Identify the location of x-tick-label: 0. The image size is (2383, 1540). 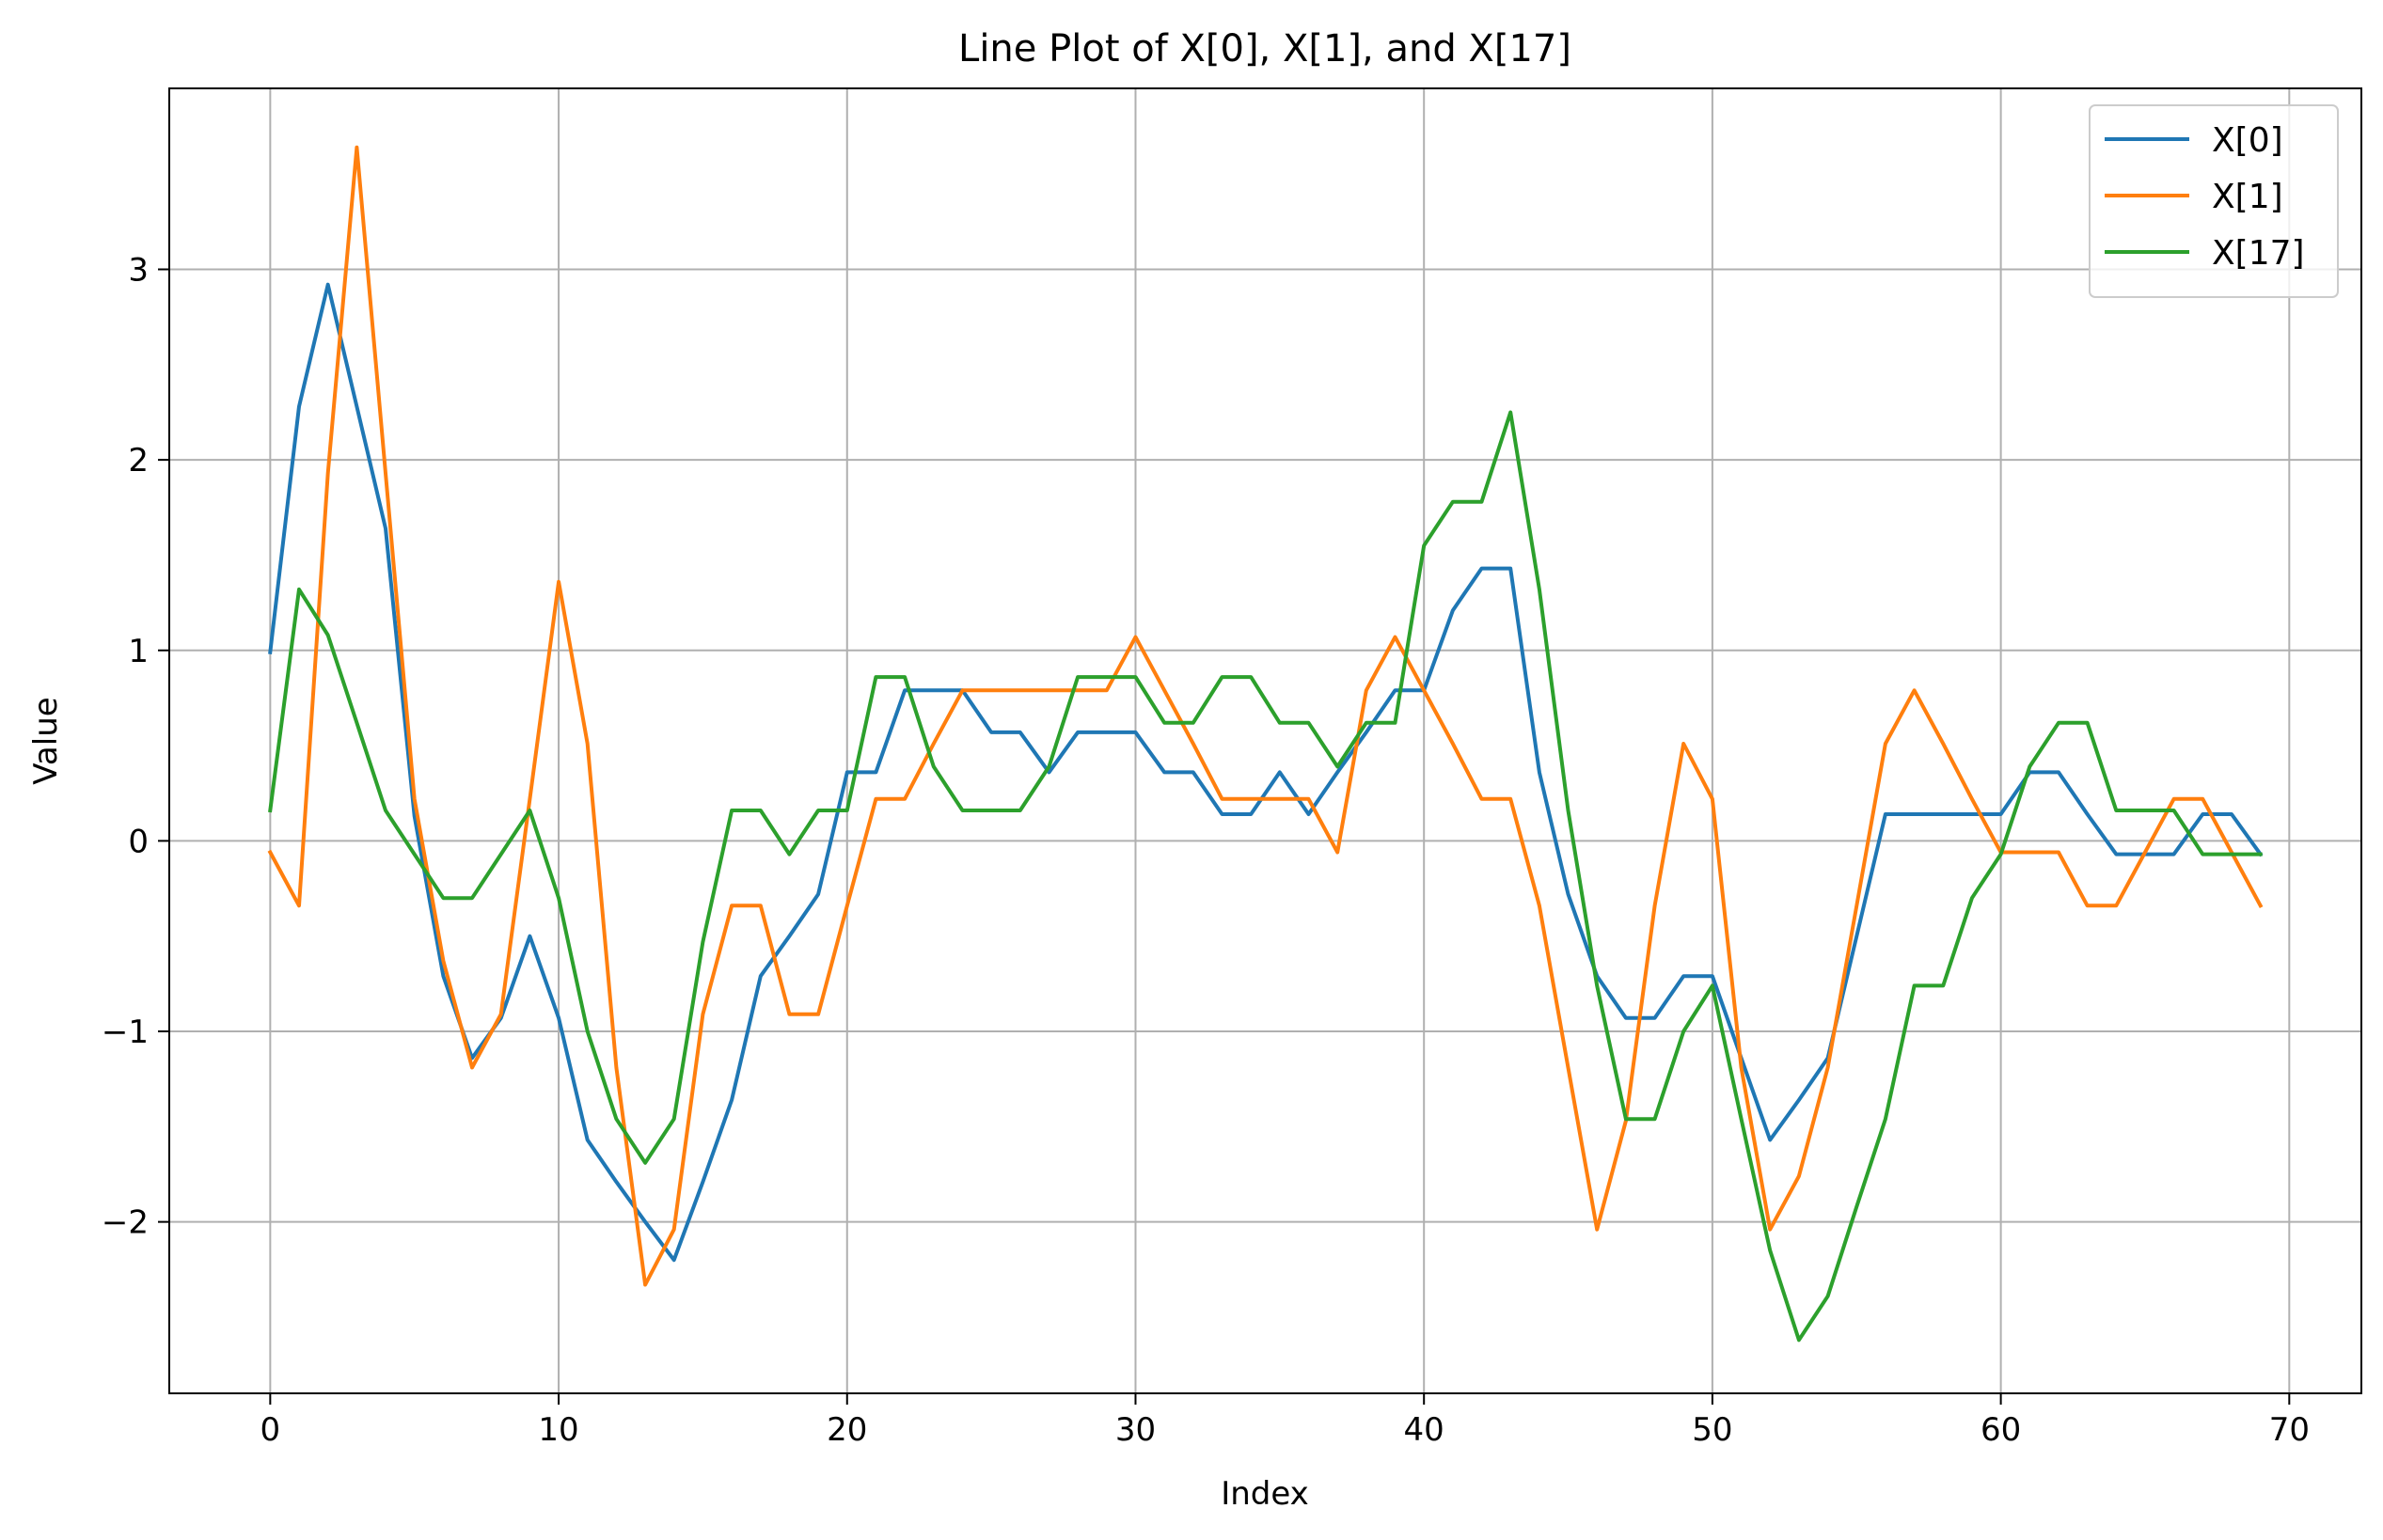
(270, 1430).